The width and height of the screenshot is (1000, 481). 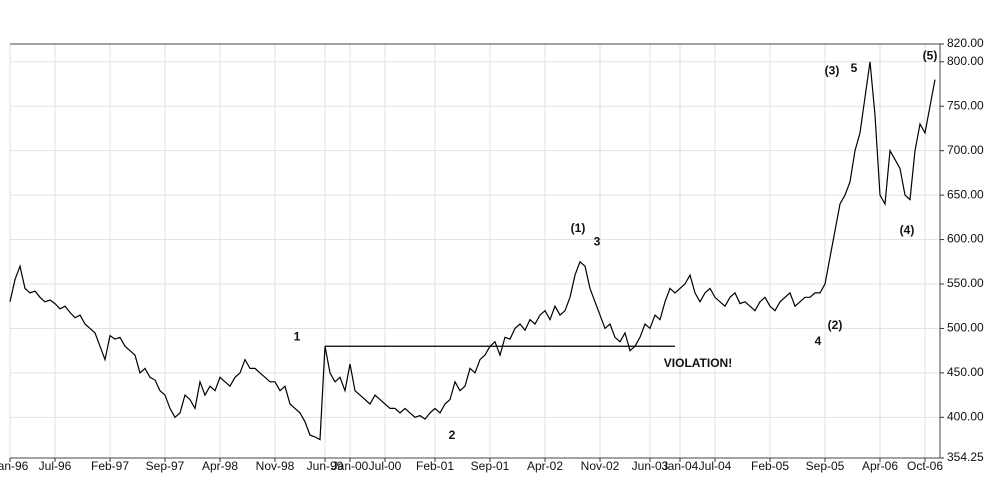 What do you see at coordinates (14, 466) in the screenshot?
I see `x-tick-label: Jan-96` at bounding box center [14, 466].